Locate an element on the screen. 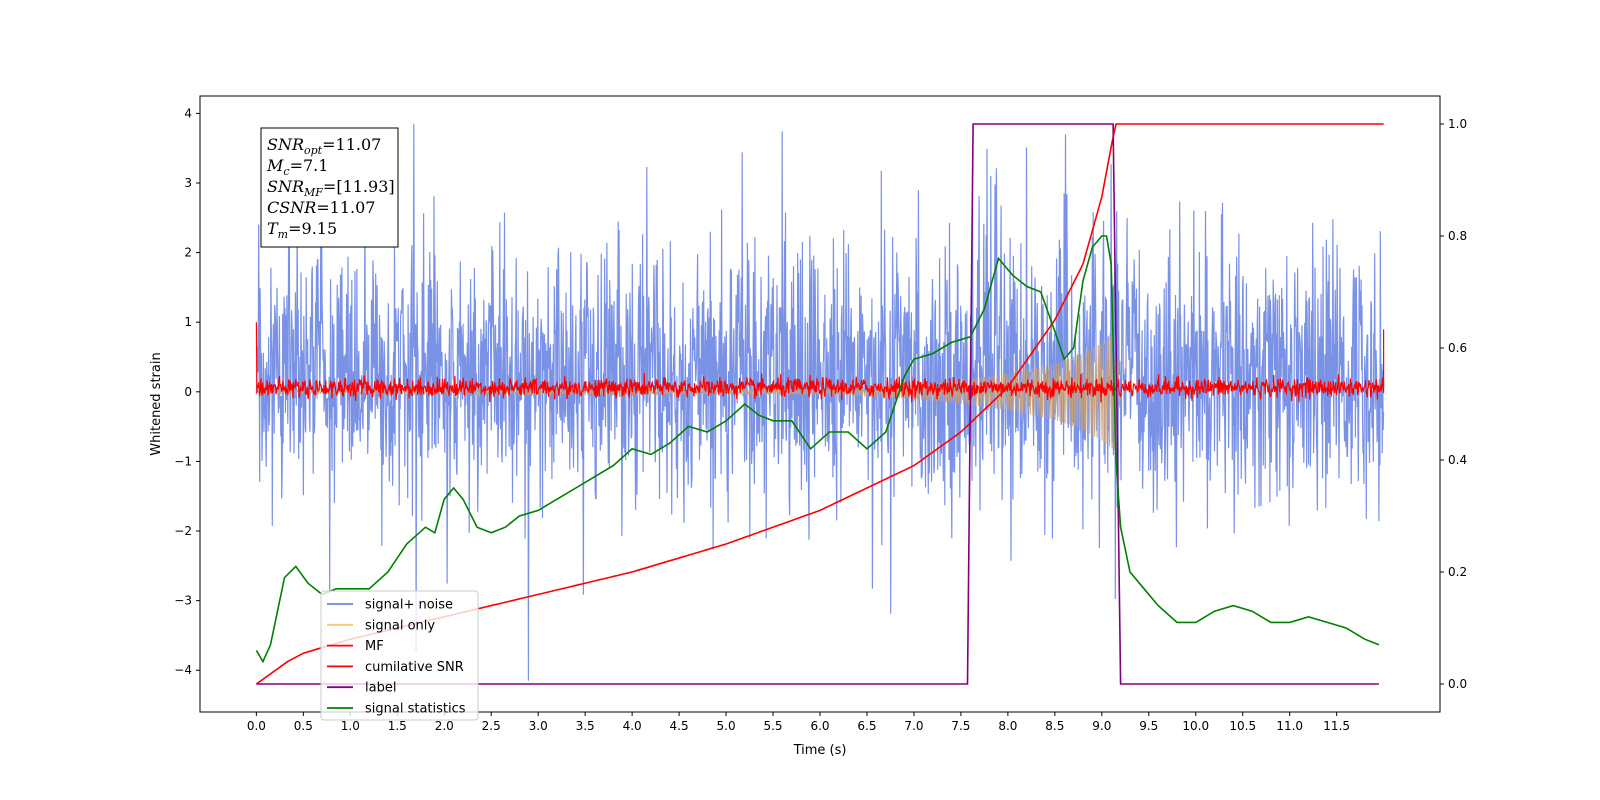  legend-entry-label: MF is located at coordinates (374, 646).